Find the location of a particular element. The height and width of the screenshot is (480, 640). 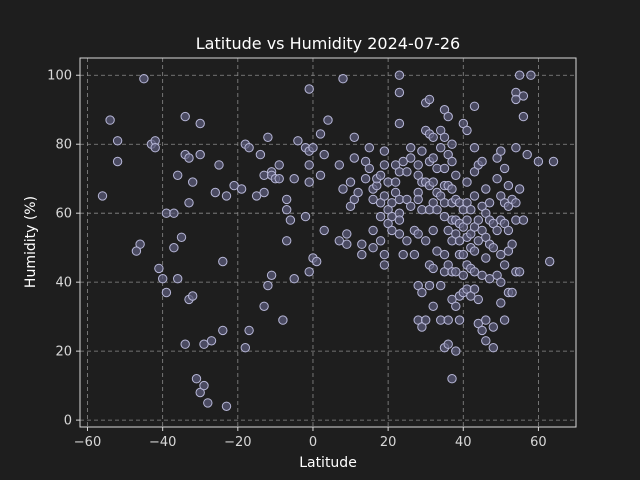

y-tick-label: 0 is located at coordinates (68, 421).